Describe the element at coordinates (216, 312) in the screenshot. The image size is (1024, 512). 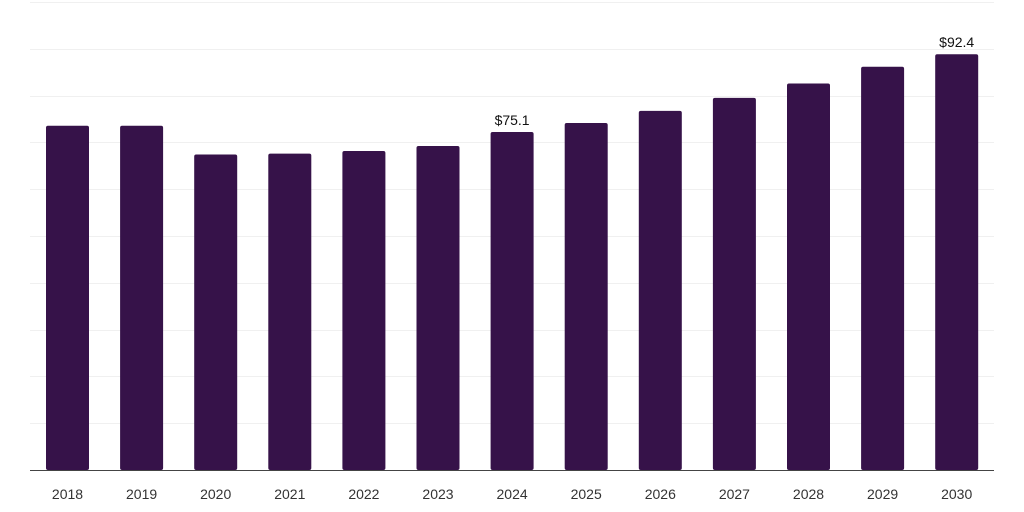
I see `bar-2020` at that location.